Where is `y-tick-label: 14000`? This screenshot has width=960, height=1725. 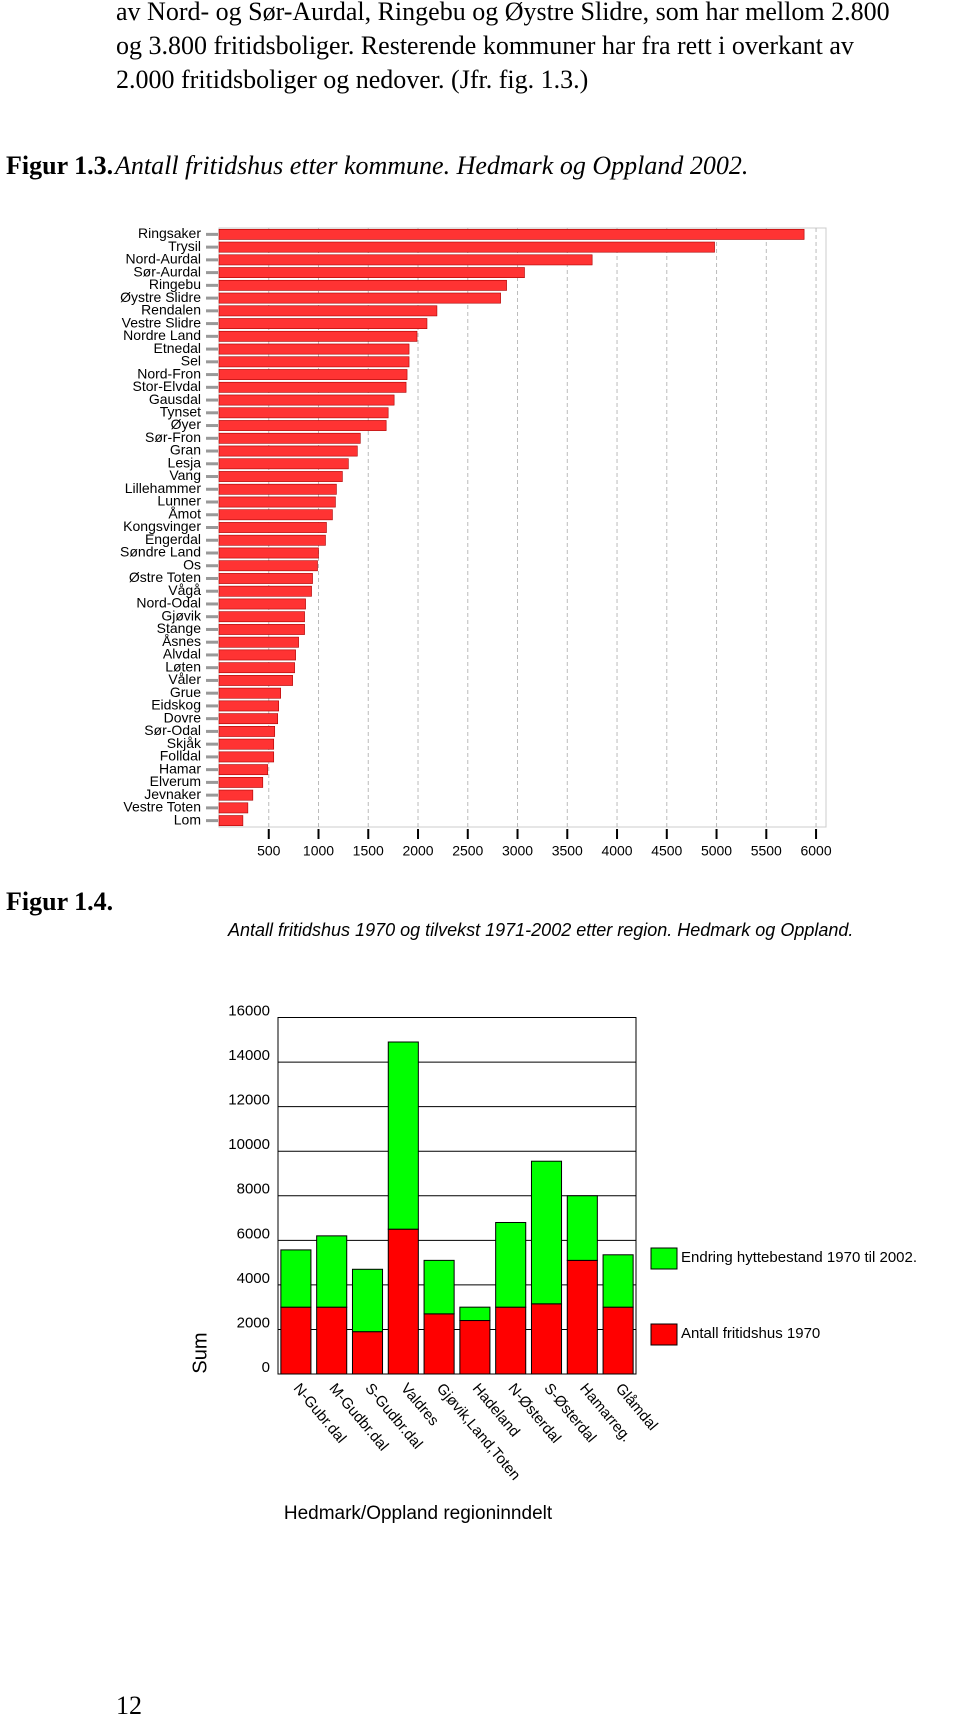
y-tick-label: 14000 is located at coordinates (249, 1055).